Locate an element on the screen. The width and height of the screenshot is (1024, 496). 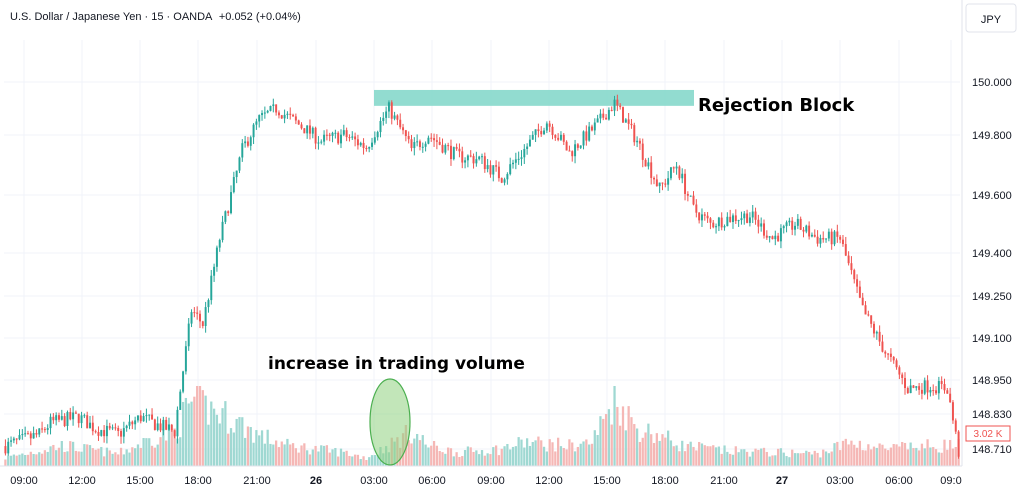
price-tick-label: 149.600 is located at coordinates (992, 196).